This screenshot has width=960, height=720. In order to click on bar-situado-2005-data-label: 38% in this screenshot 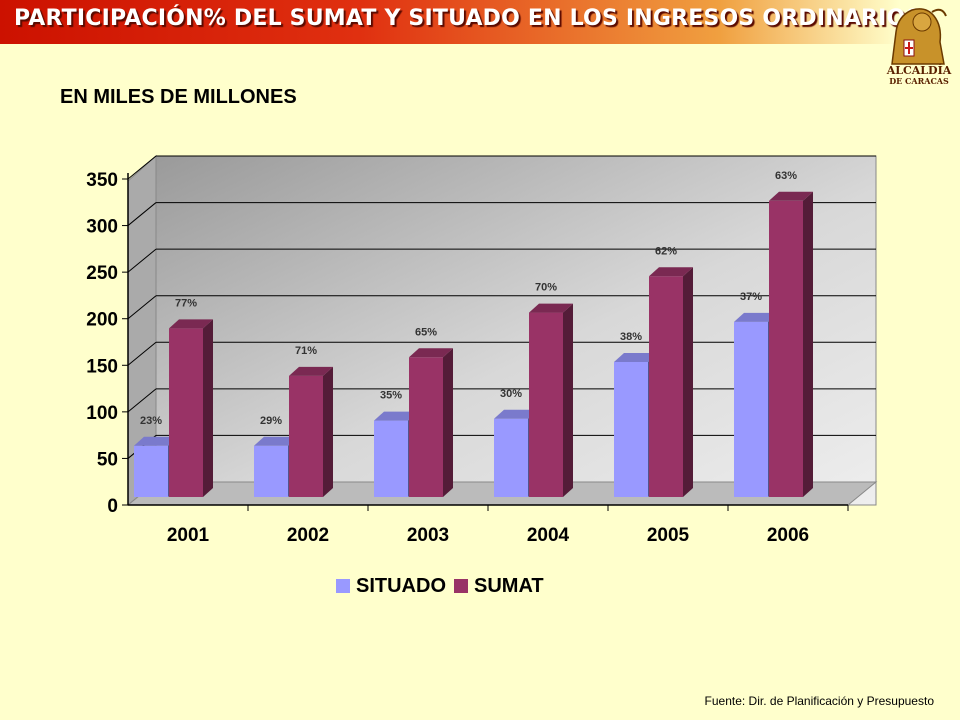, I will do `click(631, 337)`.